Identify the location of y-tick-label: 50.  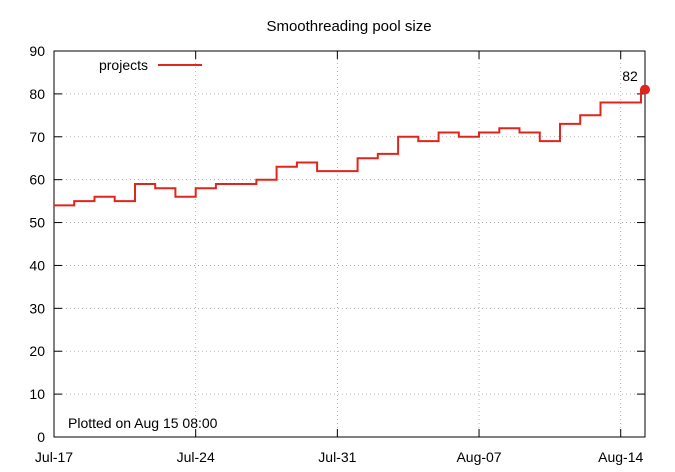
(37, 223).